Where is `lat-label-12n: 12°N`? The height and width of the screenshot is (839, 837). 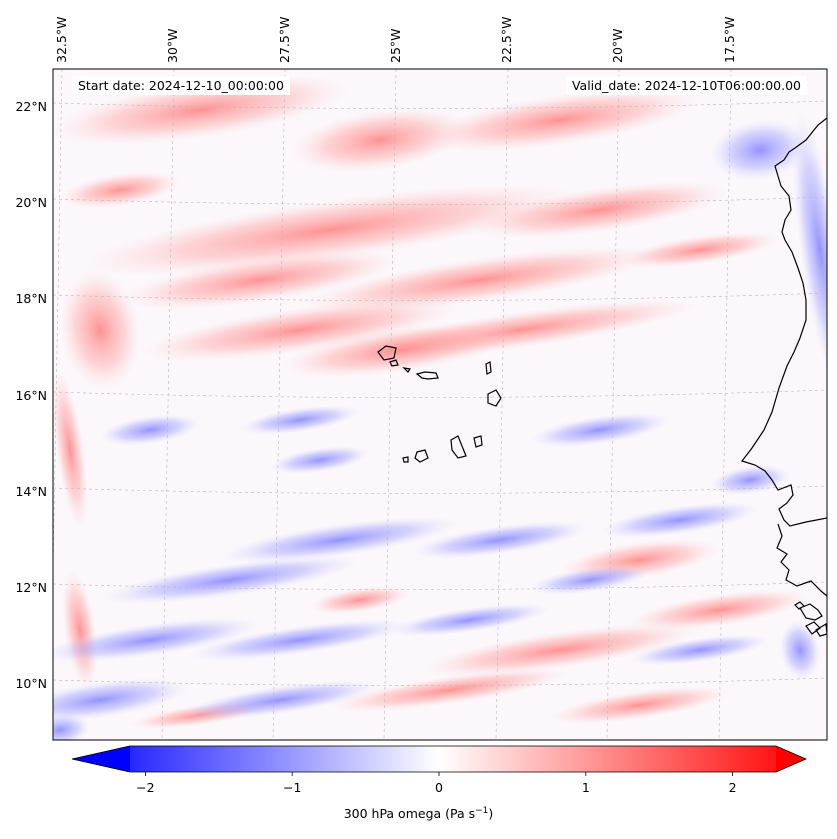 lat-label-12n: 12°N is located at coordinates (31, 587).